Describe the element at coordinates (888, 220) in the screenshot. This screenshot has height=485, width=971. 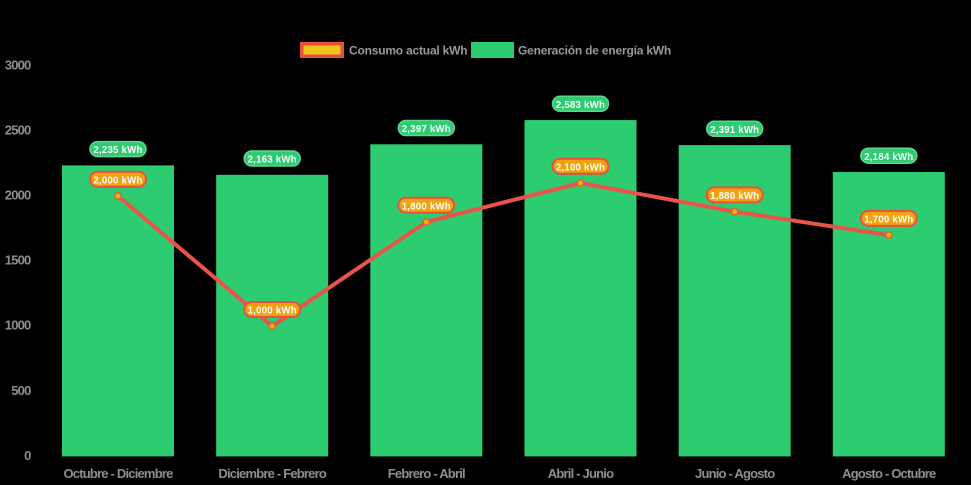
I see `svg-text: 1,700 kWh` at that location.